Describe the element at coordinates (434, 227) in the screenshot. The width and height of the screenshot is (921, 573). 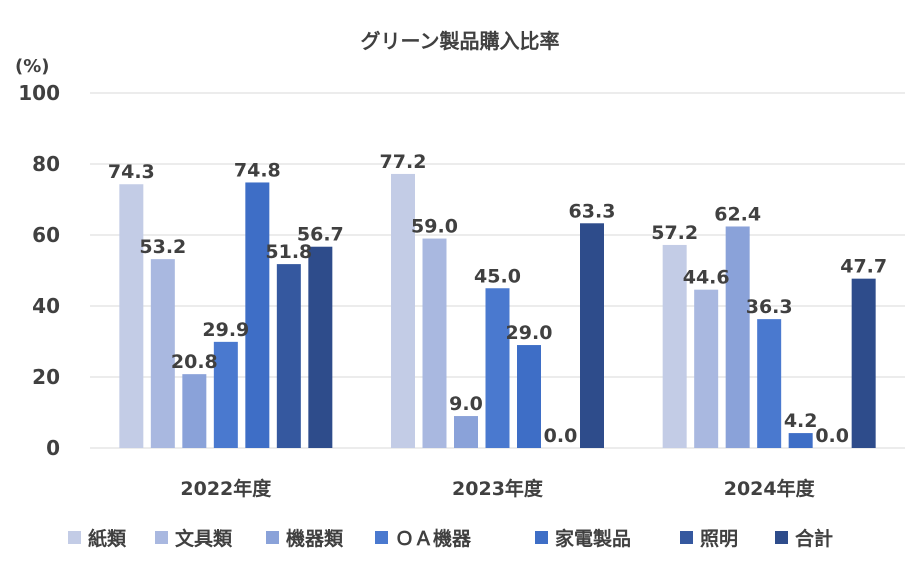
I see `data-label: 59.0` at that location.